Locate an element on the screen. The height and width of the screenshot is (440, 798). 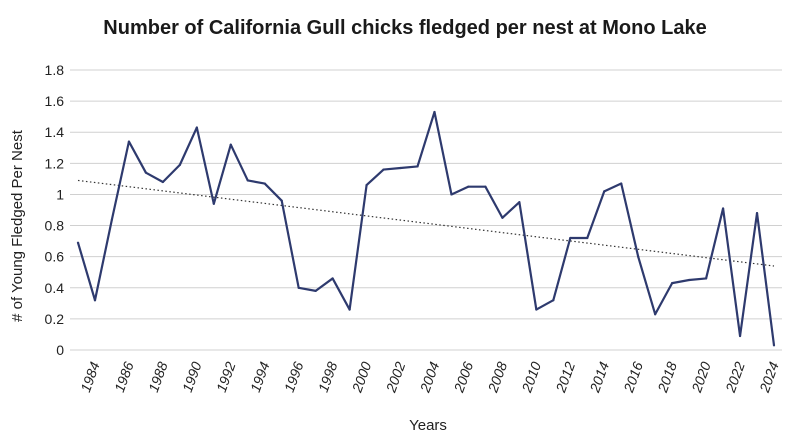
y-tick-label: 0.2 is located at coordinates (55, 319).